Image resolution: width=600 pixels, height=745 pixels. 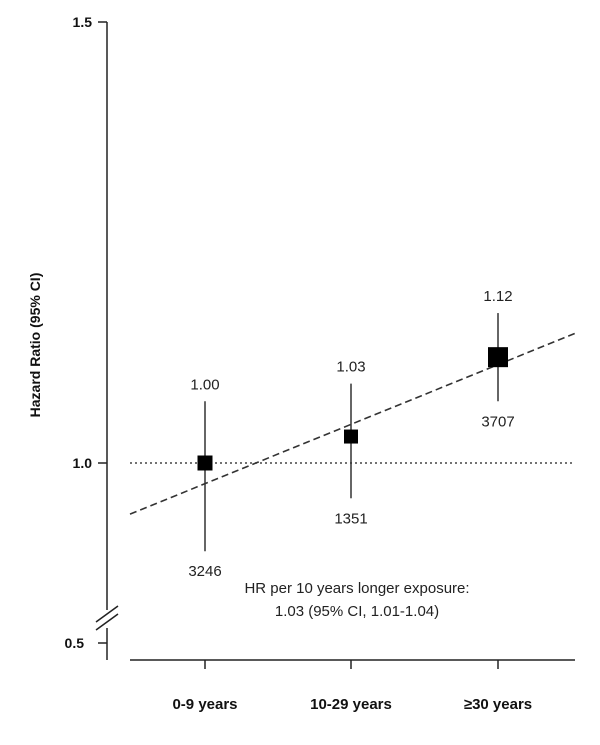 I want to click on hr-value-label: 1.12, so click(x=497, y=296).